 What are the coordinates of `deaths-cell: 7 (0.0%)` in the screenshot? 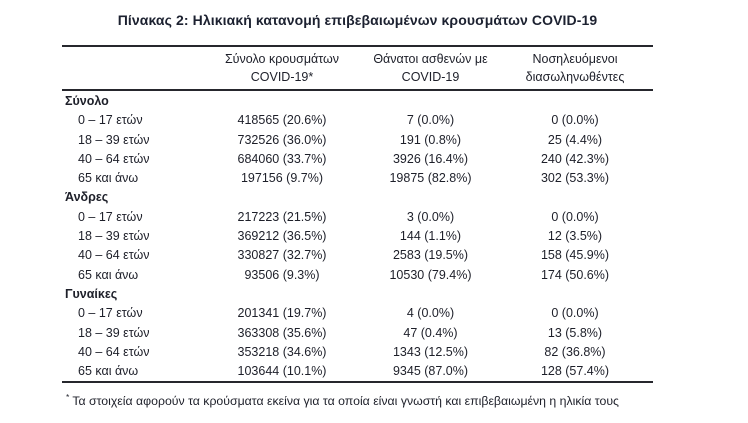 It's located at (430, 120).